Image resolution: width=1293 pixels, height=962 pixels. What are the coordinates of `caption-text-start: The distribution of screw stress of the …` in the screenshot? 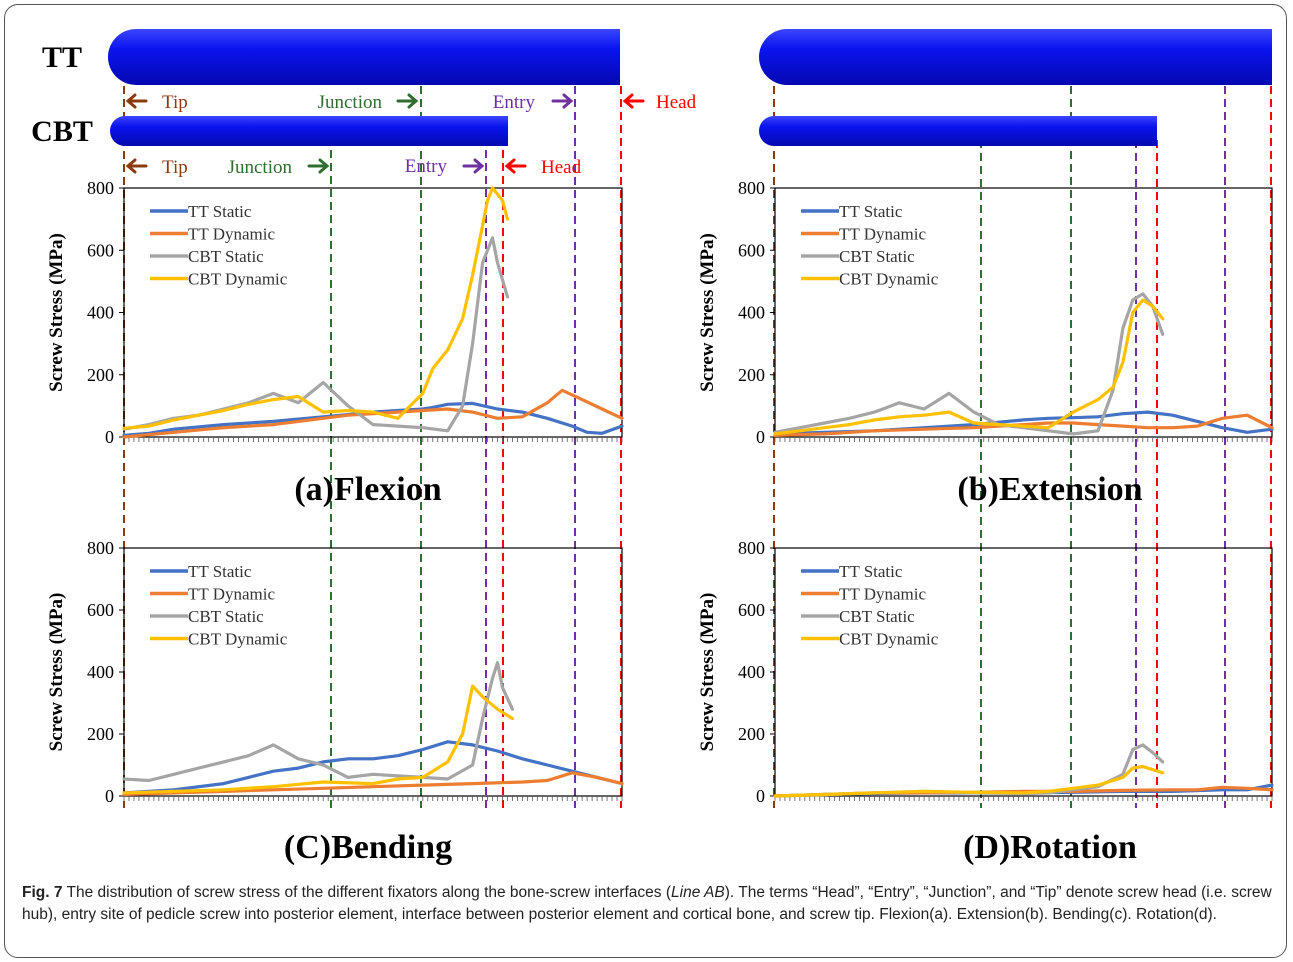 It's located at (367, 892).